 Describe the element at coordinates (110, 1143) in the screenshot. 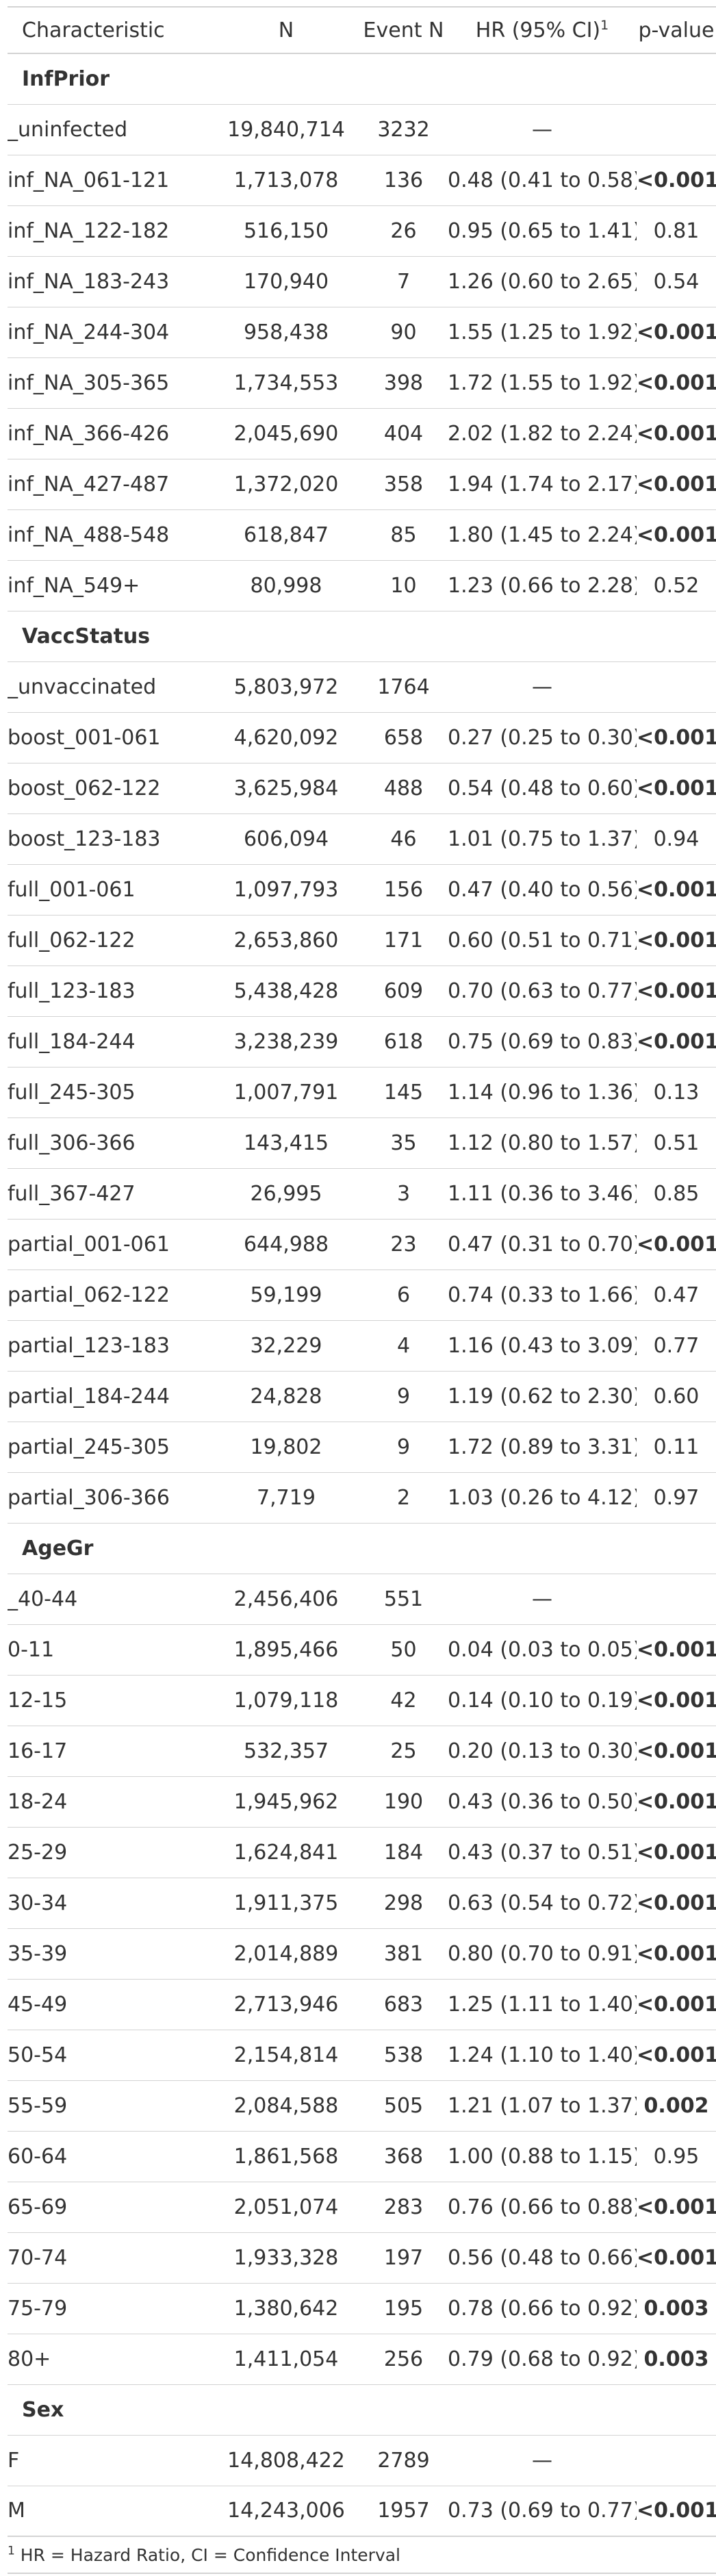

I see `row-label: full_306-366` at that location.